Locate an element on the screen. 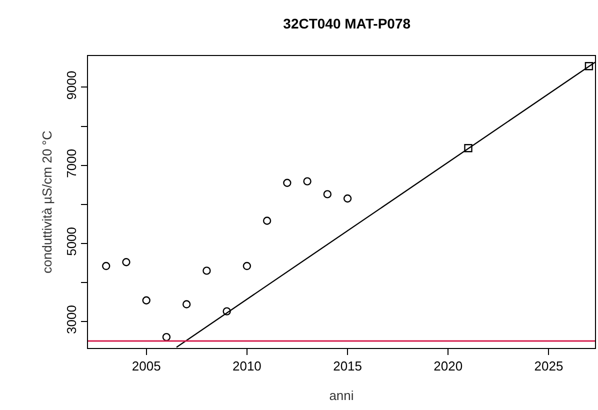  x-tick-label: 2025 is located at coordinates (549, 366).